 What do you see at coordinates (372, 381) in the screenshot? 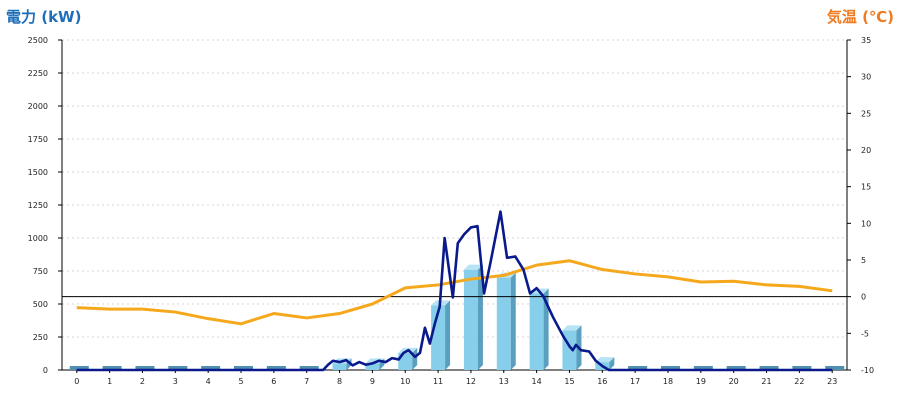
I see `x-tick-label: 9` at bounding box center [372, 381].